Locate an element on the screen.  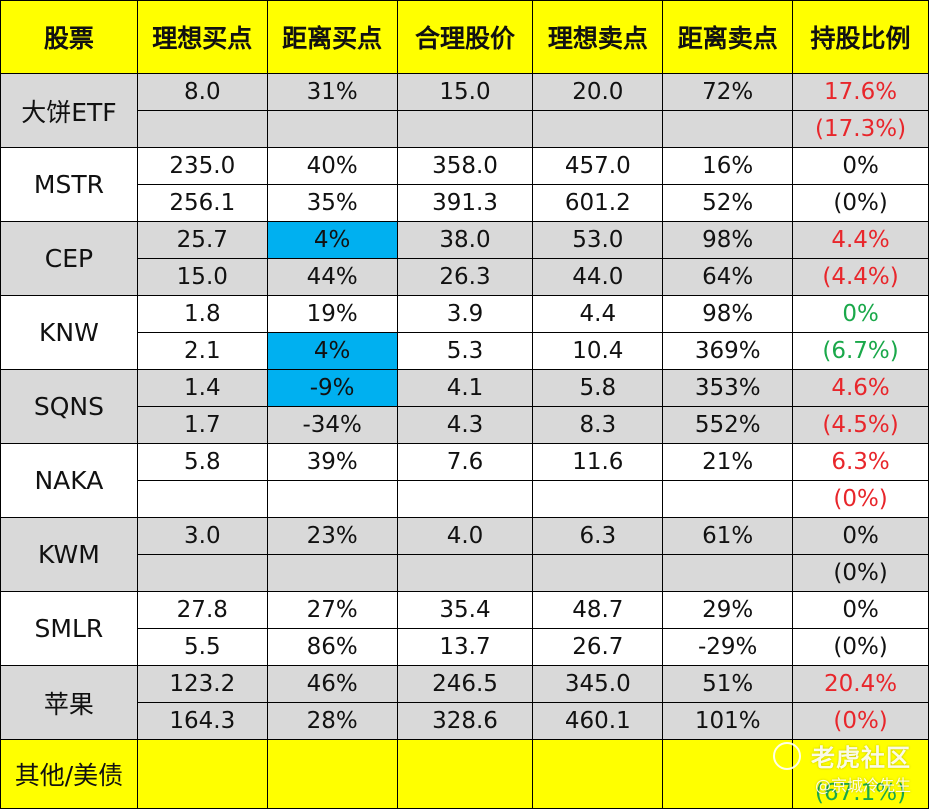
fair-price-cell: 391.3 is located at coordinates (465, 203).